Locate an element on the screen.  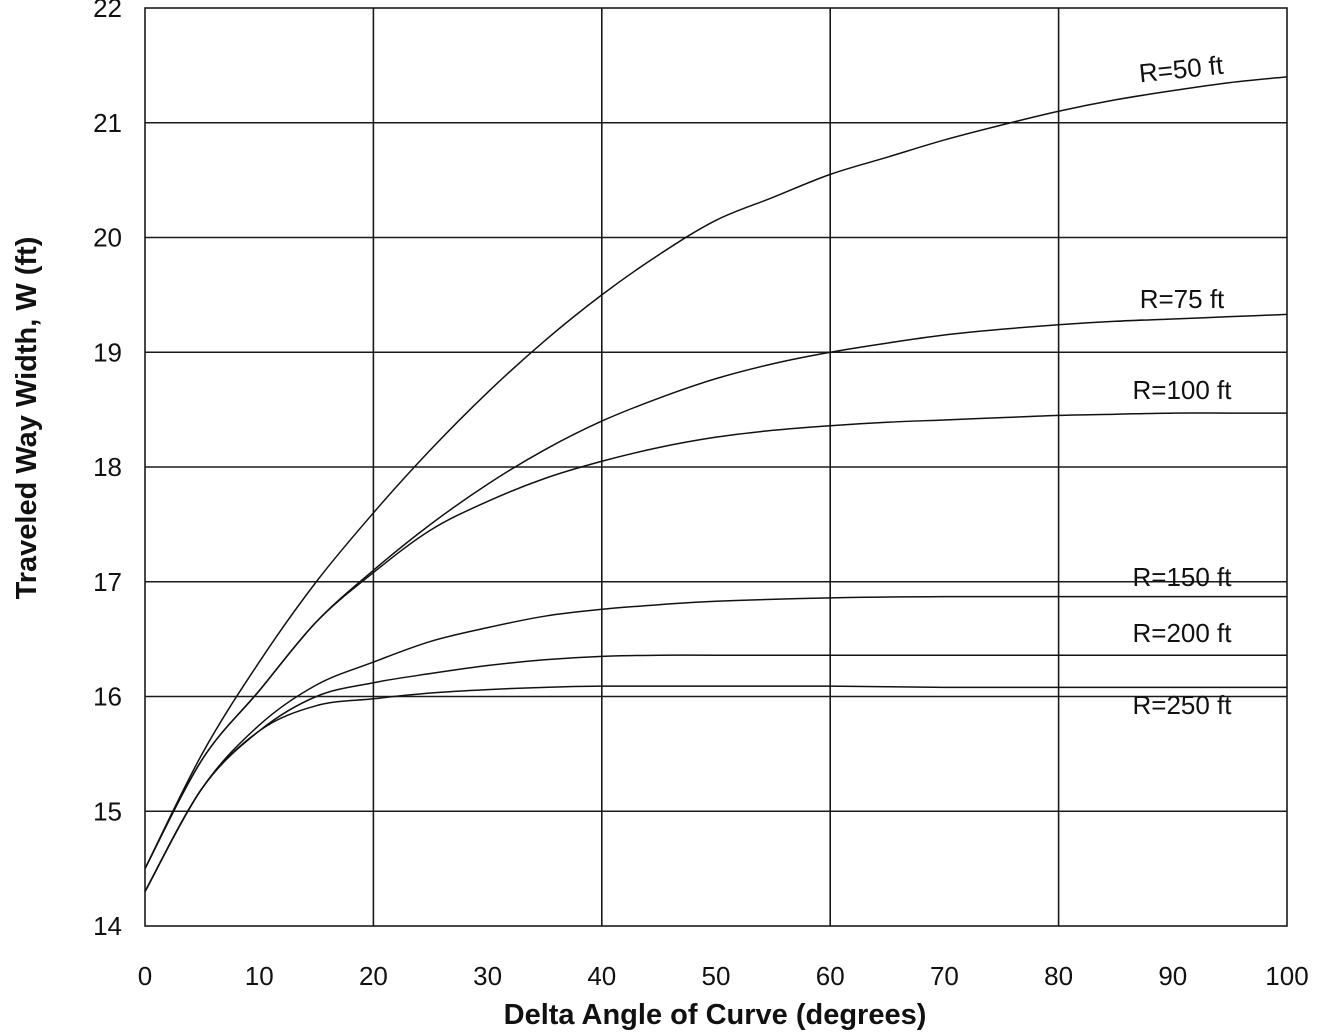
x-tick-label: 10 is located at coordinates (259, 976).